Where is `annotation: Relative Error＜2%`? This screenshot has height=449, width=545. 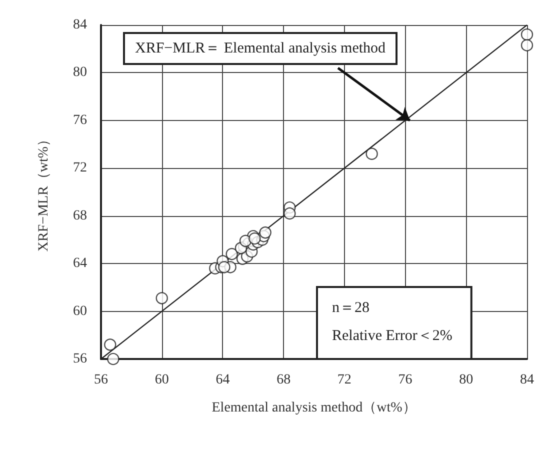 annotation: Relative Error＜2% is located at coordinates (392, 336).